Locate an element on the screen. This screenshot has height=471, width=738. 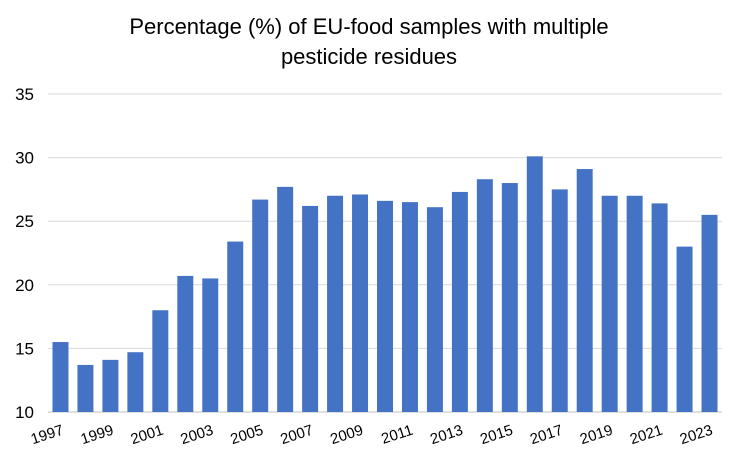
chart-title-line-2: pesticide residues is located at coordinates (369, 56).